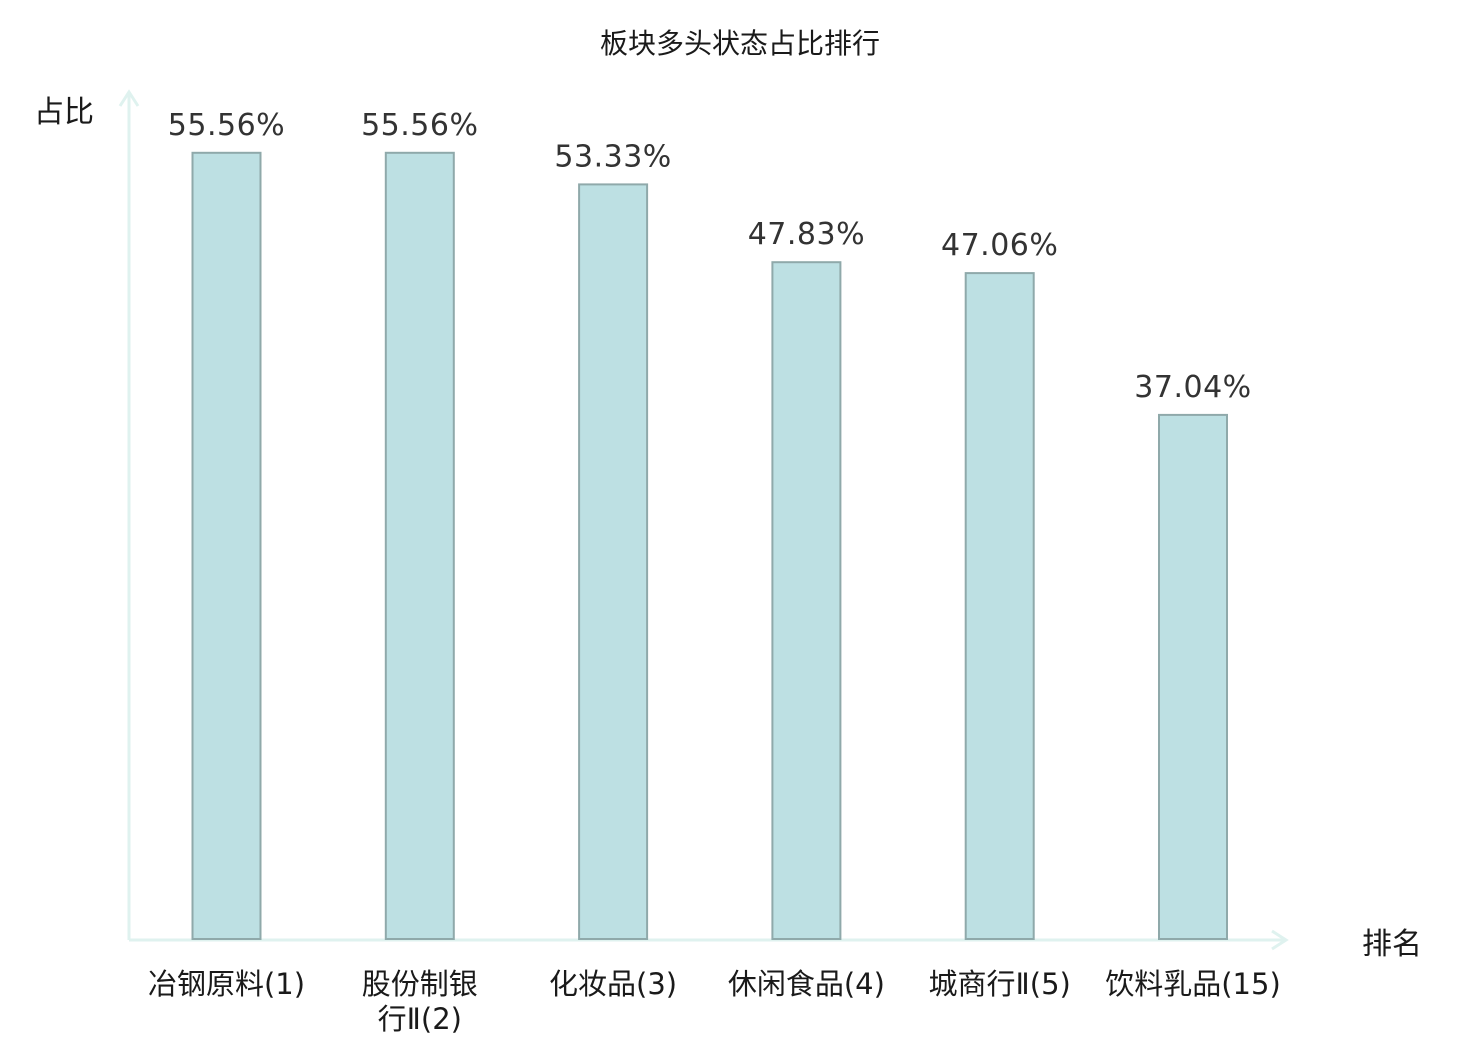 This screenshot has height=1040, width=1480. Describe the element at coordinates (613, 984) in the screenshot. I see `category-label-3: 化妆品(3)` at that location.